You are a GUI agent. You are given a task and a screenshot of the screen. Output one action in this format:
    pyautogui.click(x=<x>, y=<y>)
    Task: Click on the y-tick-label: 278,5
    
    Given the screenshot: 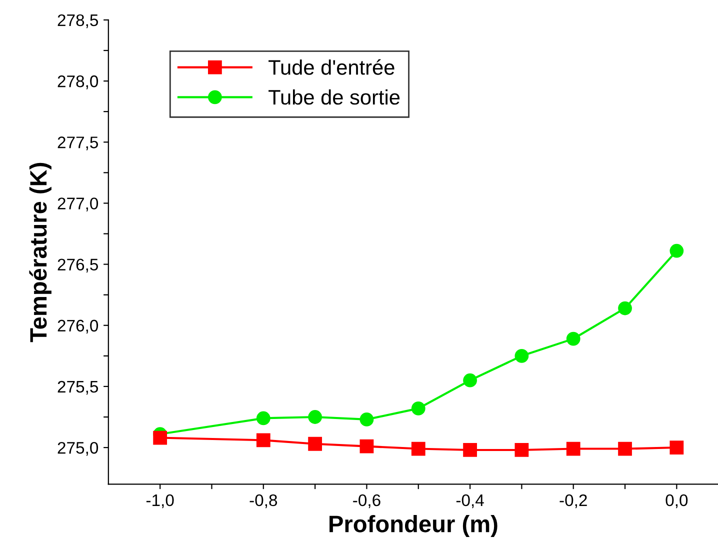 What is the action you would take?
    pyautogui.click(x=78, y=21)
    